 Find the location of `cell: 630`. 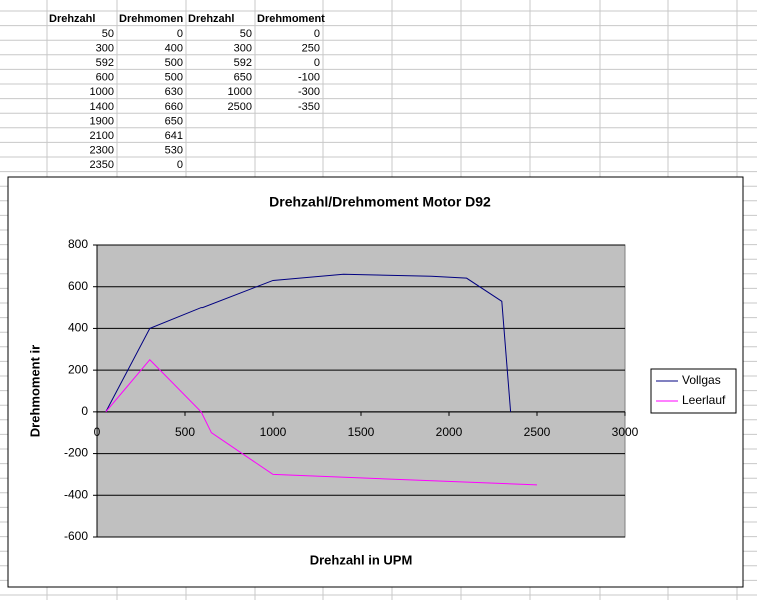

cell: 630 is located at coordinates (174, 92).